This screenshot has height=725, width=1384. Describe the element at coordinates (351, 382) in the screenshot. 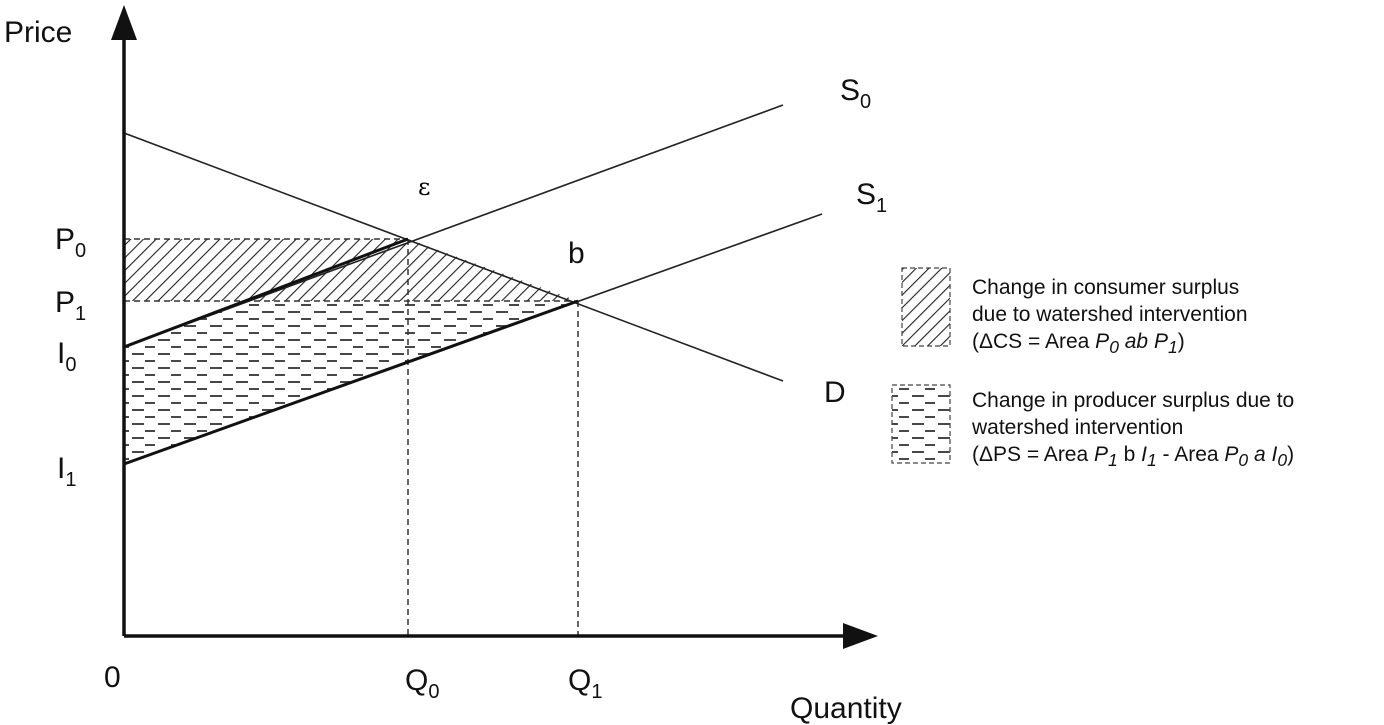

I see `supply-curve-s1-bold` at that location.